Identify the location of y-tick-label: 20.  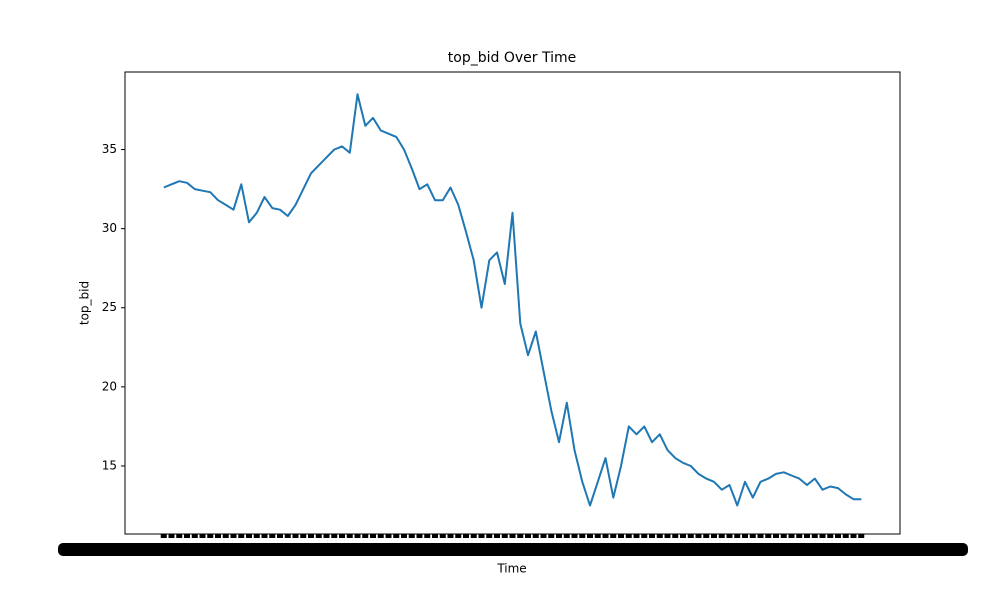
(109, 386).